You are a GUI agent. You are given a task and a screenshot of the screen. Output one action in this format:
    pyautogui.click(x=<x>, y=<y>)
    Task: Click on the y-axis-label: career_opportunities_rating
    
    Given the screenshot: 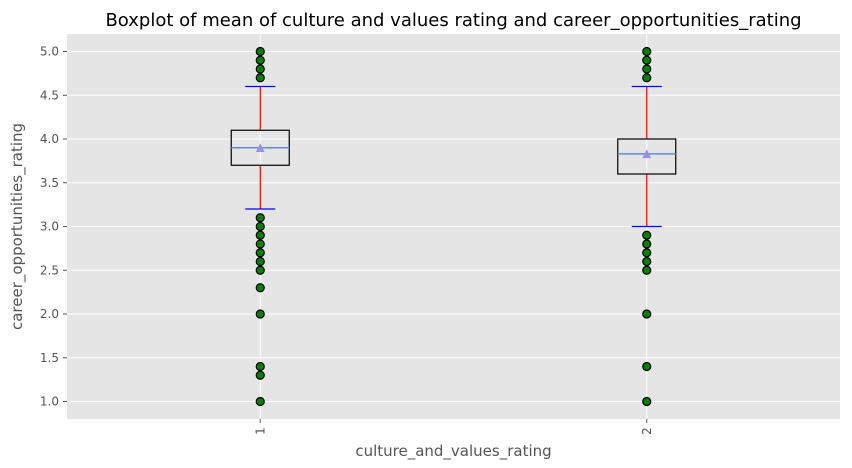 What is the action you would take?
    pyautogui.click(x=17, y=226)
    